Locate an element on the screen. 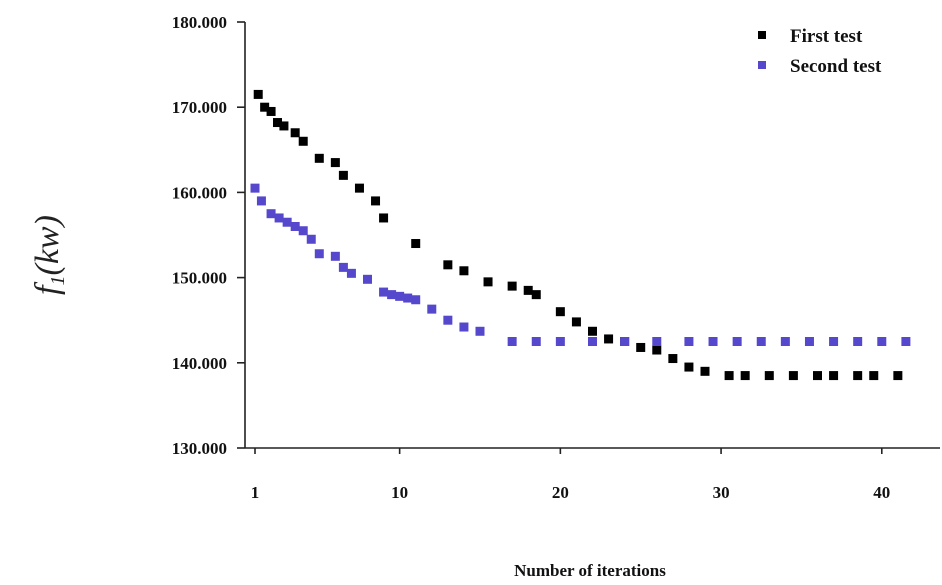 This screenshot has width=942, height=585. legend-marker-first-test is located at coordinates (762, 35).